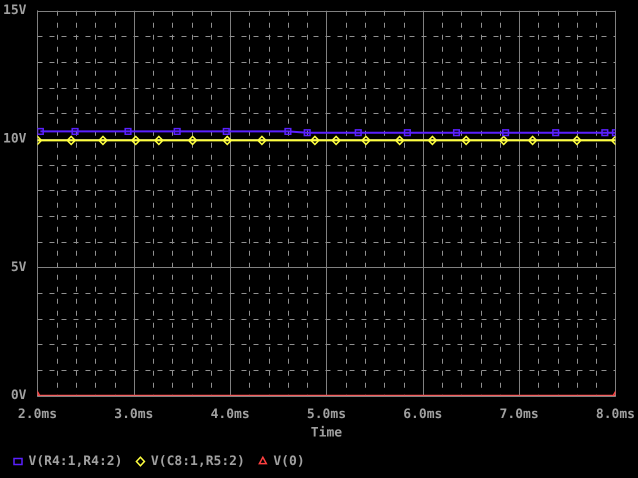 This screenshot has width=638, height=478. Describe the element at coordinates (18, 267) in the screenshot. I see `y-tick-label: 5V` at that location.